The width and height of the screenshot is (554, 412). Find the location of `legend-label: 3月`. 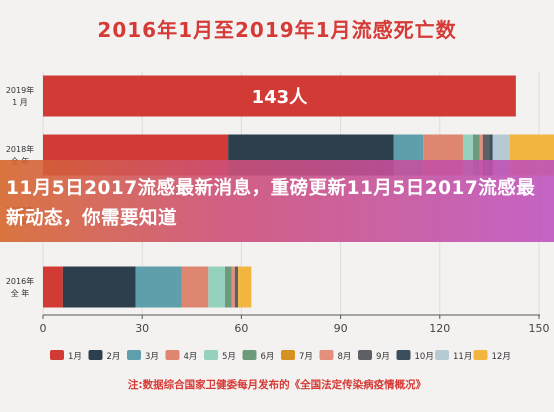

legend-label: 3月 is located at coordinates (152, 357).